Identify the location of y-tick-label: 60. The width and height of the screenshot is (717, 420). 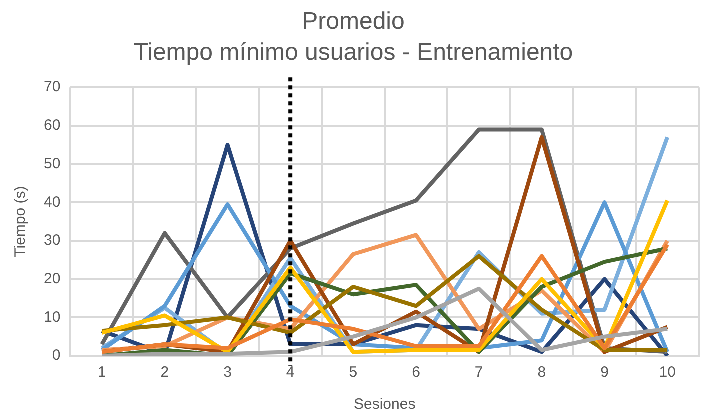
(52, 125).